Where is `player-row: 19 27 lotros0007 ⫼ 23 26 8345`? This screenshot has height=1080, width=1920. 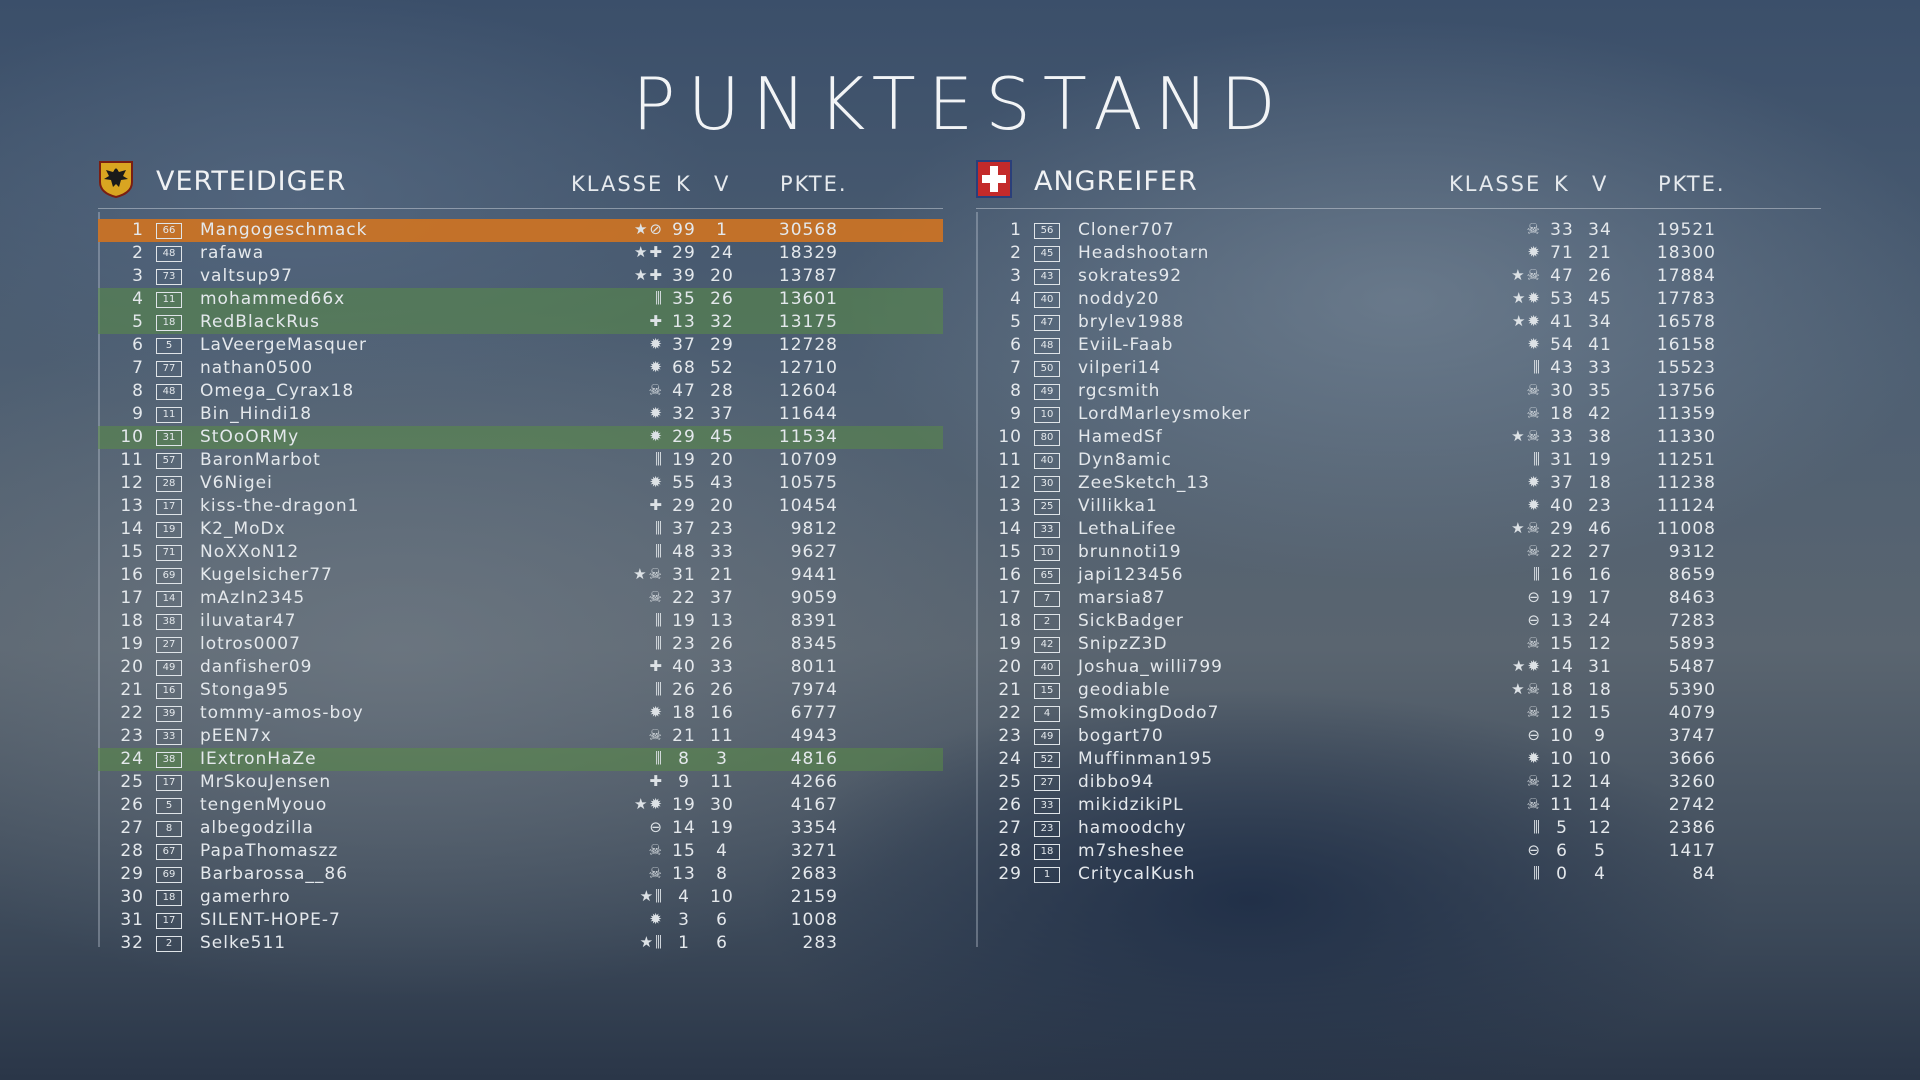 player-row: 19 27 lotros0007 ⫼ 23 26 8345 is located at coordinates (520, 644).